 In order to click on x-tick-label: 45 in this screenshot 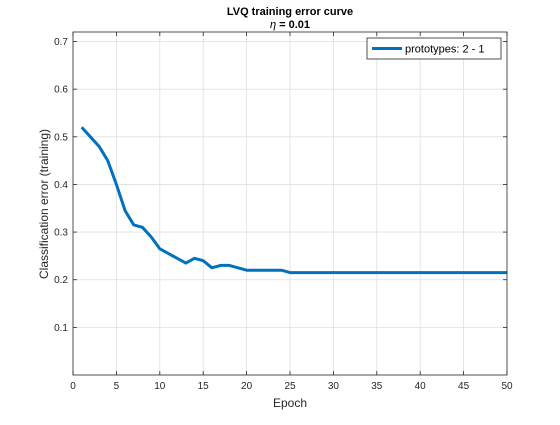, I will do `click(464, 386)`.